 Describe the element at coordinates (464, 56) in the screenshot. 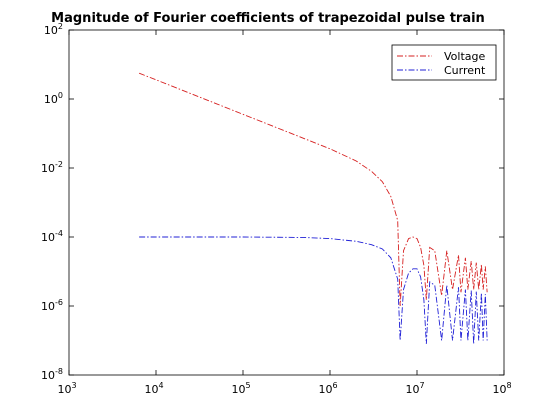

I see `legend-label-voltage: Voltage` at that location.